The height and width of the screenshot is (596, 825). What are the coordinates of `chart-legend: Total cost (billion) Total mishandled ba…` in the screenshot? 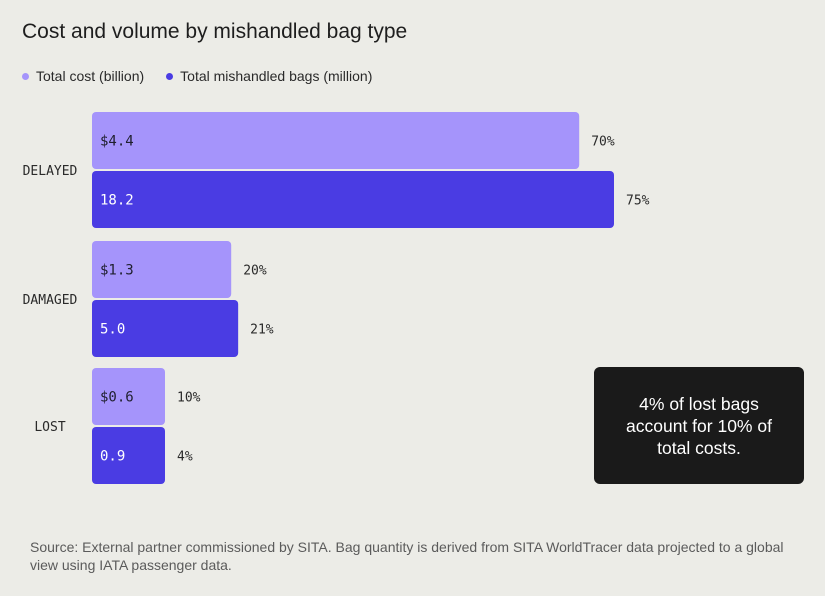 It's located at (197, 76).